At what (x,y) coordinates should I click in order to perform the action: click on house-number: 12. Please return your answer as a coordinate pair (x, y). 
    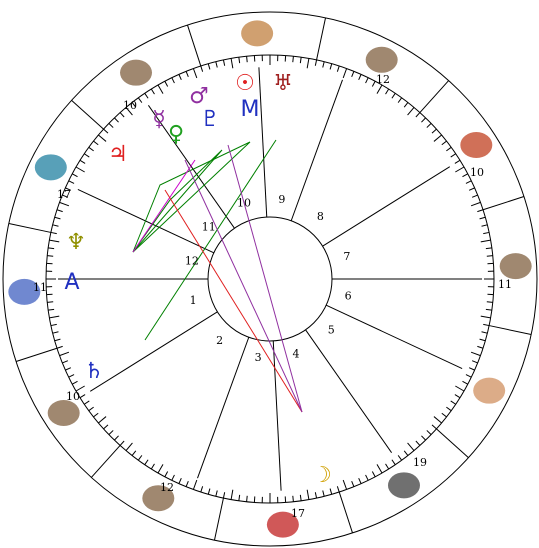
    Looking at the image, I should click on (192, 261).